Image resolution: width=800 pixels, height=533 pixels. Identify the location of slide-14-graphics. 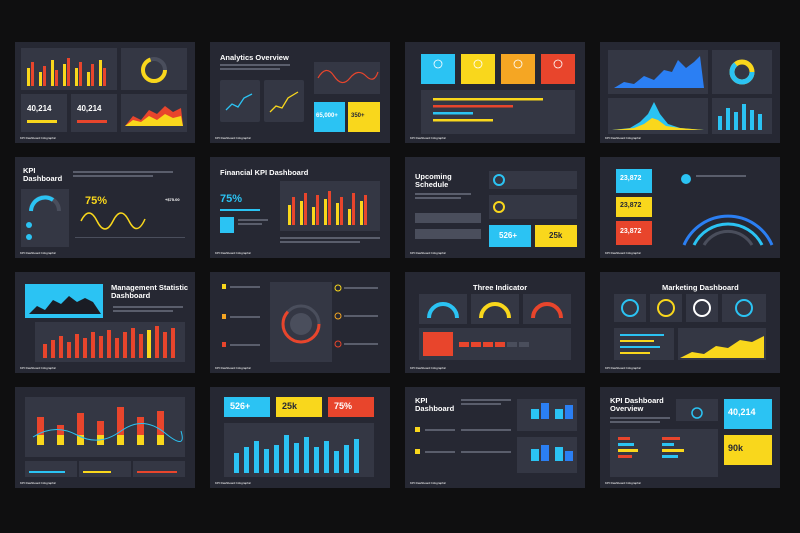
(299, 437).